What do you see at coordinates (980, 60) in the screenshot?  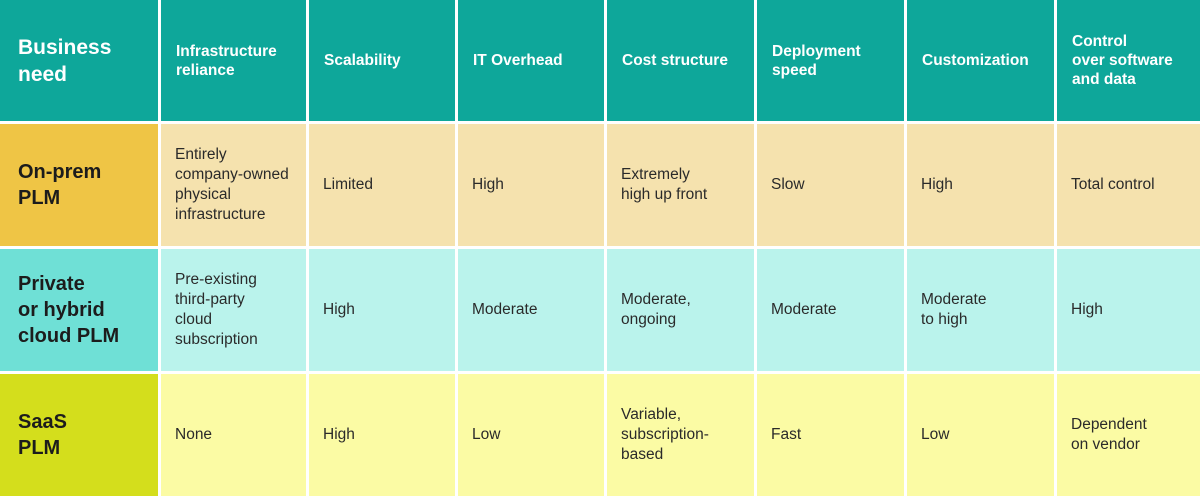 I see `header-customization: Customization` at bounding box center [980, 60].